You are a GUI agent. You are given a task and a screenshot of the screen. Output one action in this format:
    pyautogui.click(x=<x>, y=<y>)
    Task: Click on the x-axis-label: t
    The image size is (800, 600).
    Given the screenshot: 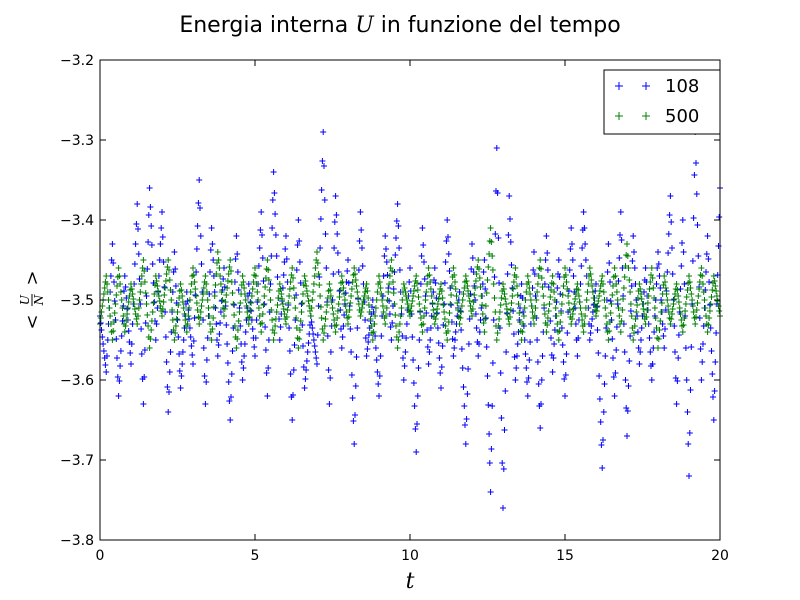 What is the action you would take?
    pyautogui.click(x=410, y=581)
    